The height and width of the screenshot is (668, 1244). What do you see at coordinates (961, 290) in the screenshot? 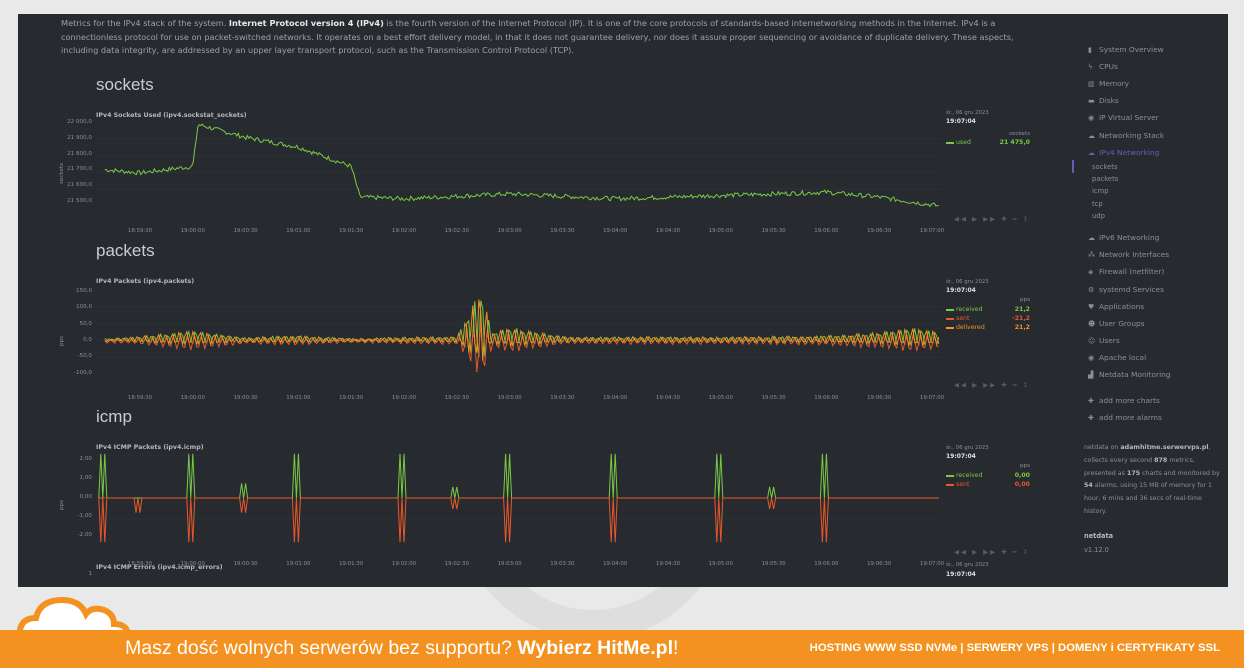
I see `legend-time: 19:07:04` at bounding box center [961, 290].